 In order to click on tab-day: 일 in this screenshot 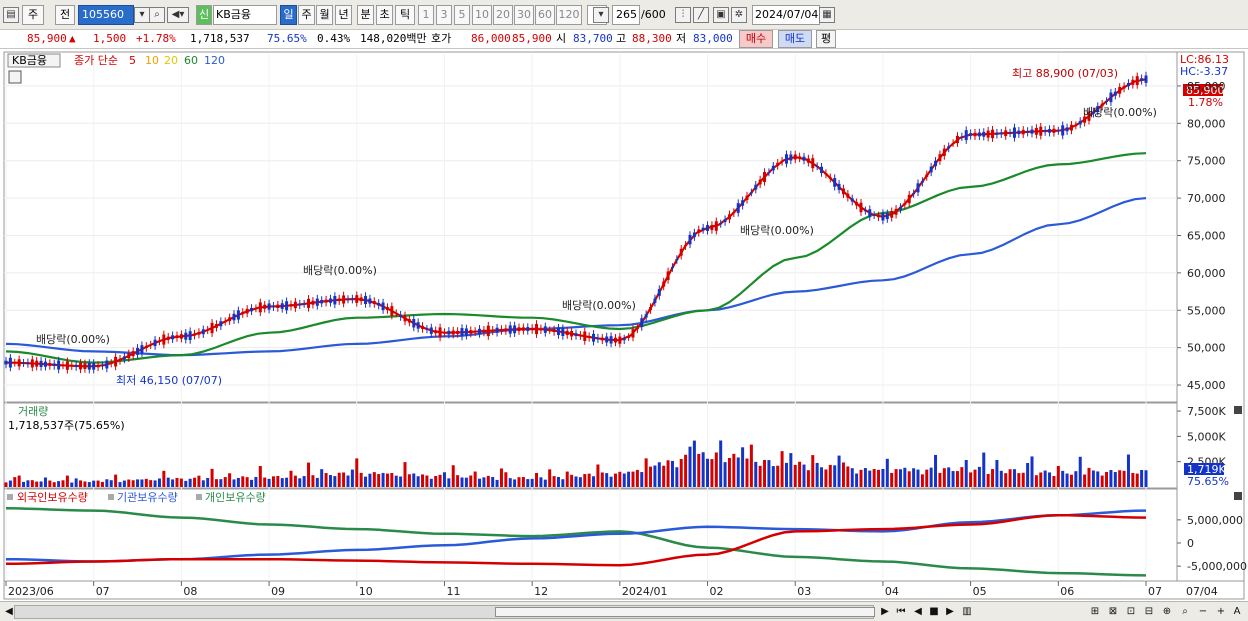, I will do `click(288, 15)`.